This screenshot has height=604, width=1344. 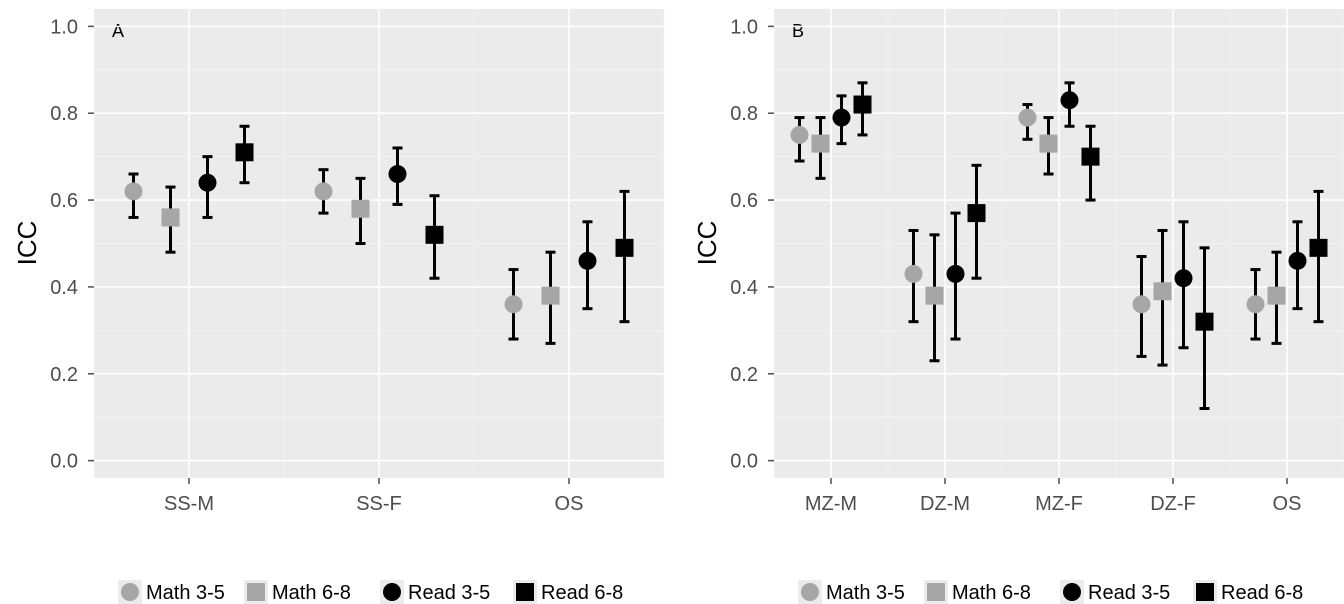 What do you see at coordinates (1050, 592) in the screenshot?
I see `legend-right: Math 3-5 Math 6-8 Read 3-5 Read 6-8` at bounding box center [1050, 592].